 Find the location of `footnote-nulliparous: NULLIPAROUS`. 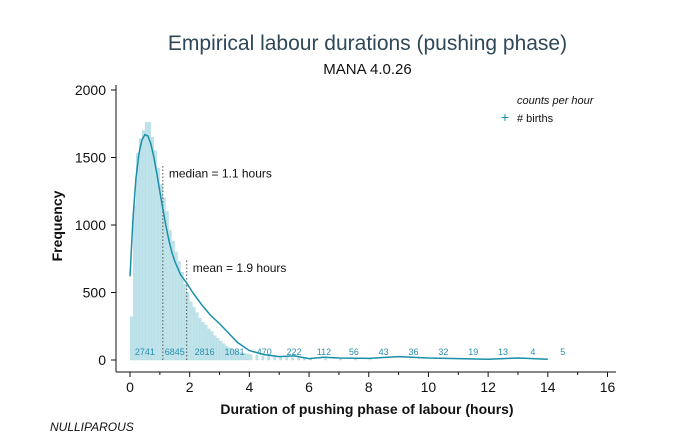

footnote-nulliparous: NULLIPAROUS is located at coordinates (92, 427).